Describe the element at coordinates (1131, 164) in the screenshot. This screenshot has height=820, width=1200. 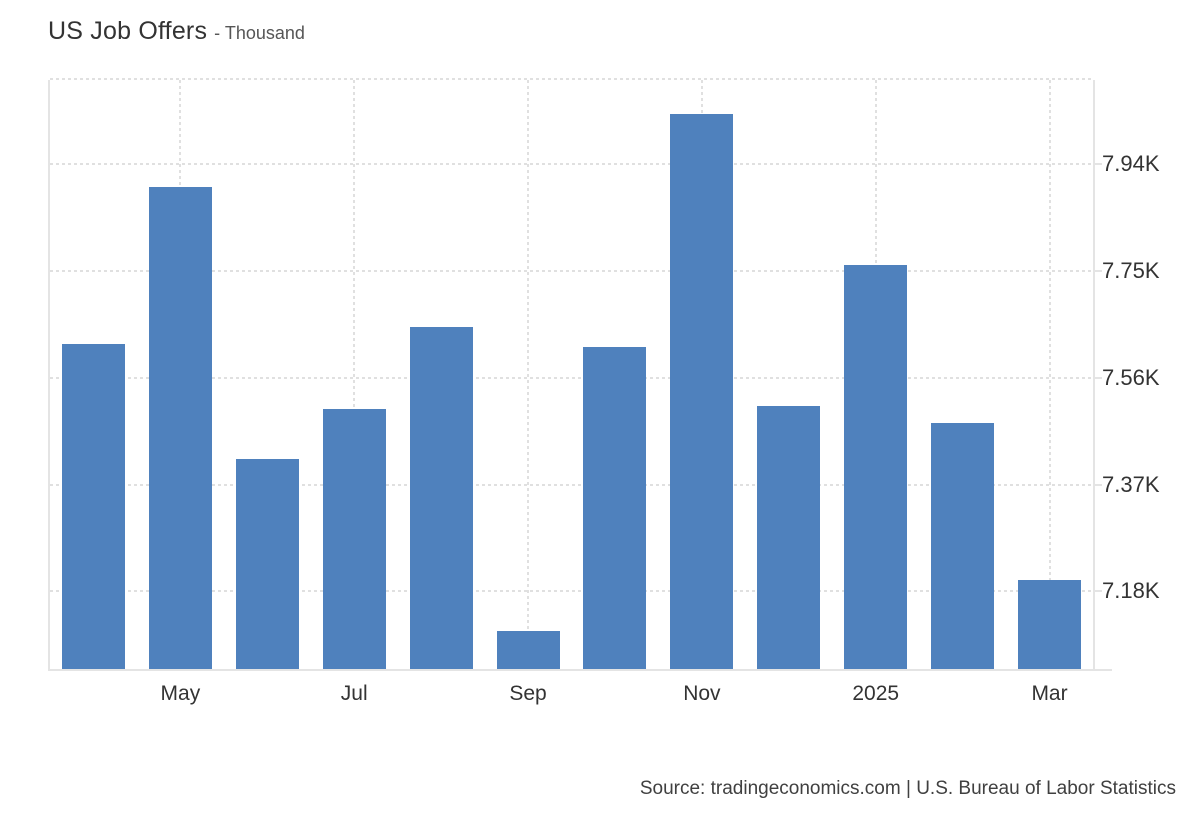
I see `y-axis-label: 7.94K` at that location.